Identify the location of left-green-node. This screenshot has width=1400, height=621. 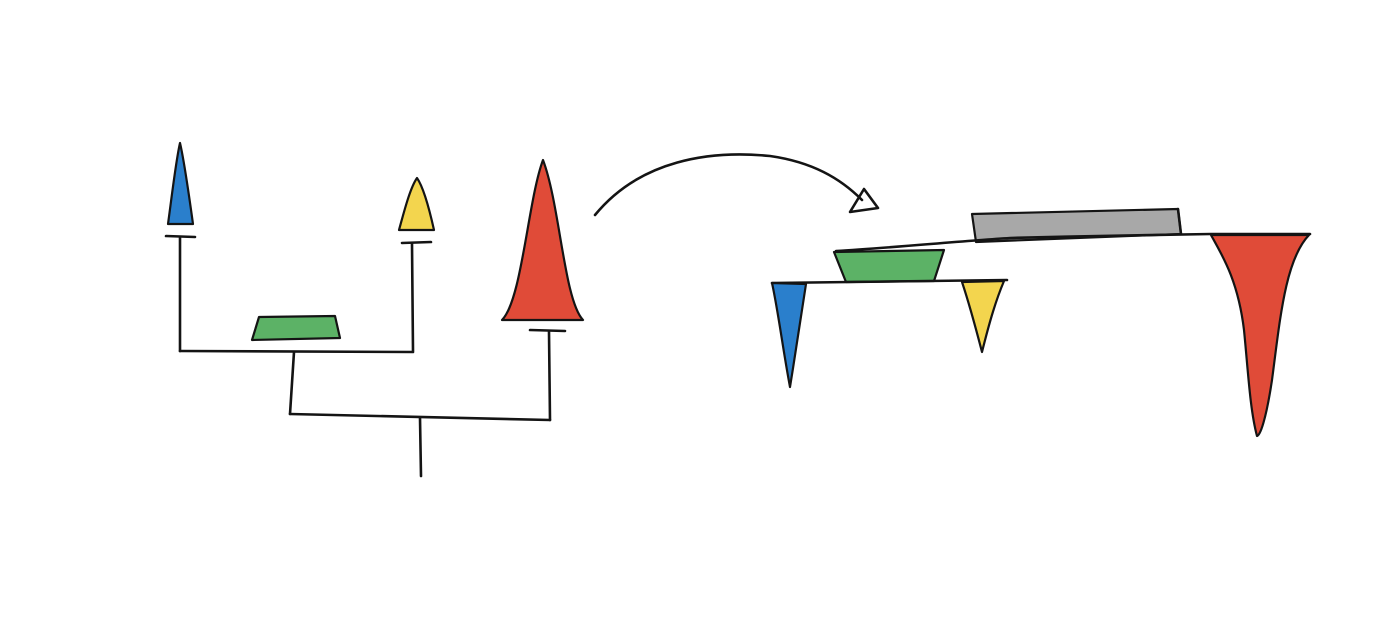
(296, 328).